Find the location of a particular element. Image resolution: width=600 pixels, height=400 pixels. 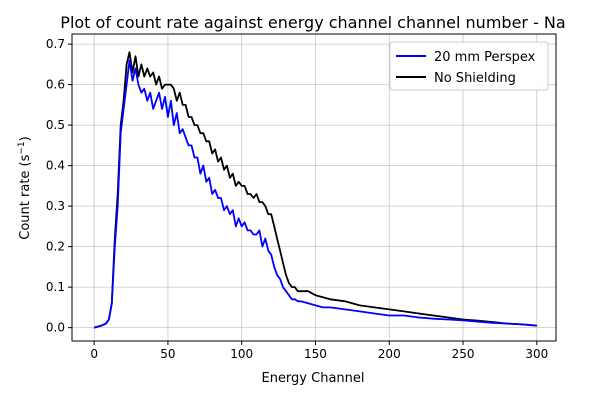

y-tick-label: 0.3 is located at coordinates (55, 206).